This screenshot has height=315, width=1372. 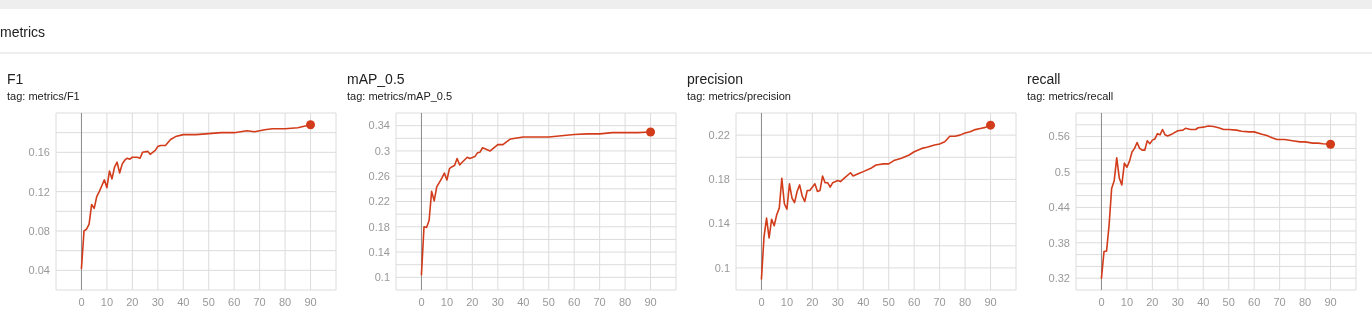 I want to click on chart-title: precision, so click(x=715, y=79).